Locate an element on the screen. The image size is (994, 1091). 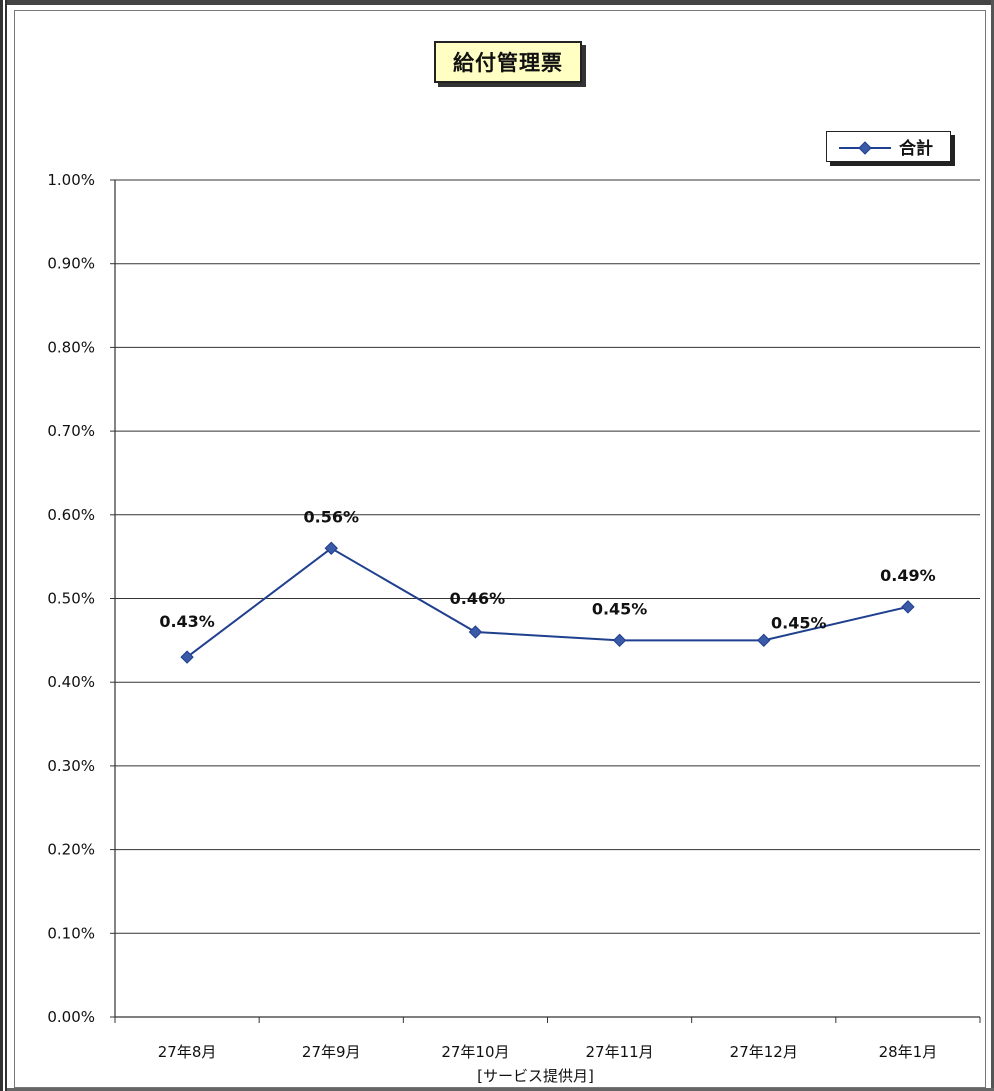
y-tick-label: 0.60% is located at coordinates (71, 515).